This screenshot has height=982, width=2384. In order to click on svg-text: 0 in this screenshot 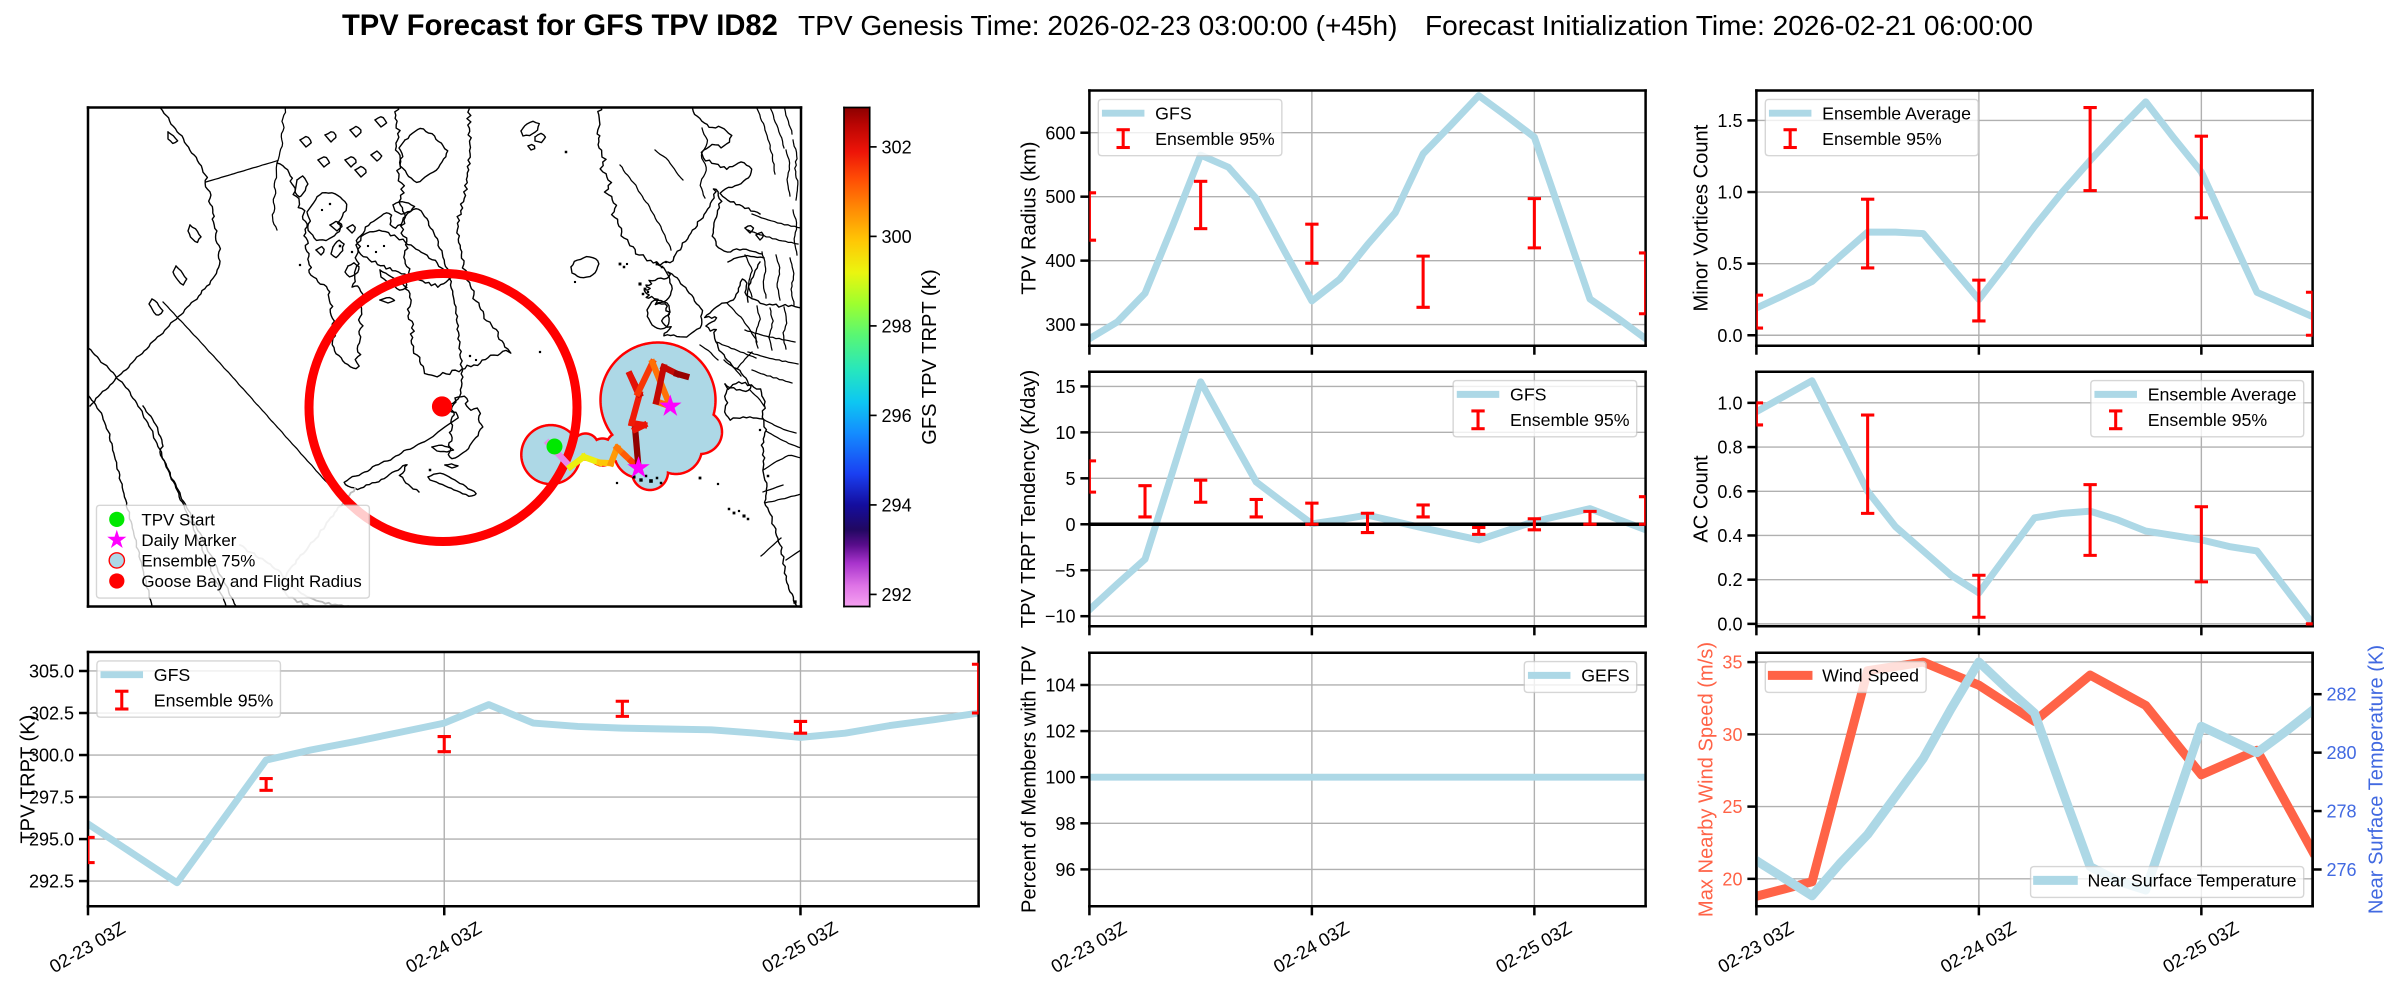, I will do `click(1070, 525)`.